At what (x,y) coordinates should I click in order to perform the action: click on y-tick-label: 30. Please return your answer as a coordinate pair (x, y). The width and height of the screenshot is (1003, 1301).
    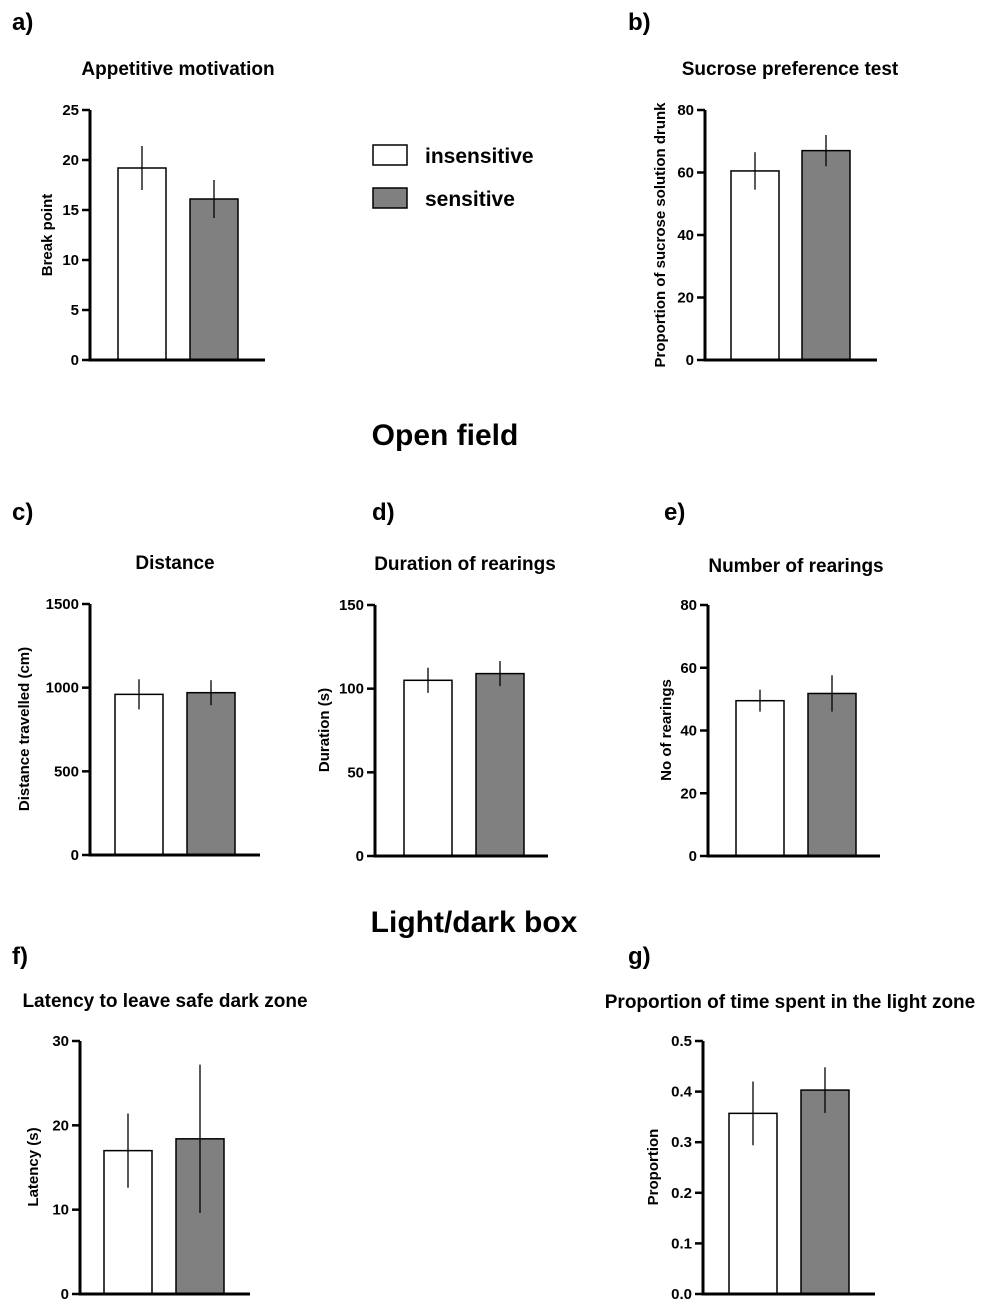
    Looking at the image, I should click on (60, 1041).